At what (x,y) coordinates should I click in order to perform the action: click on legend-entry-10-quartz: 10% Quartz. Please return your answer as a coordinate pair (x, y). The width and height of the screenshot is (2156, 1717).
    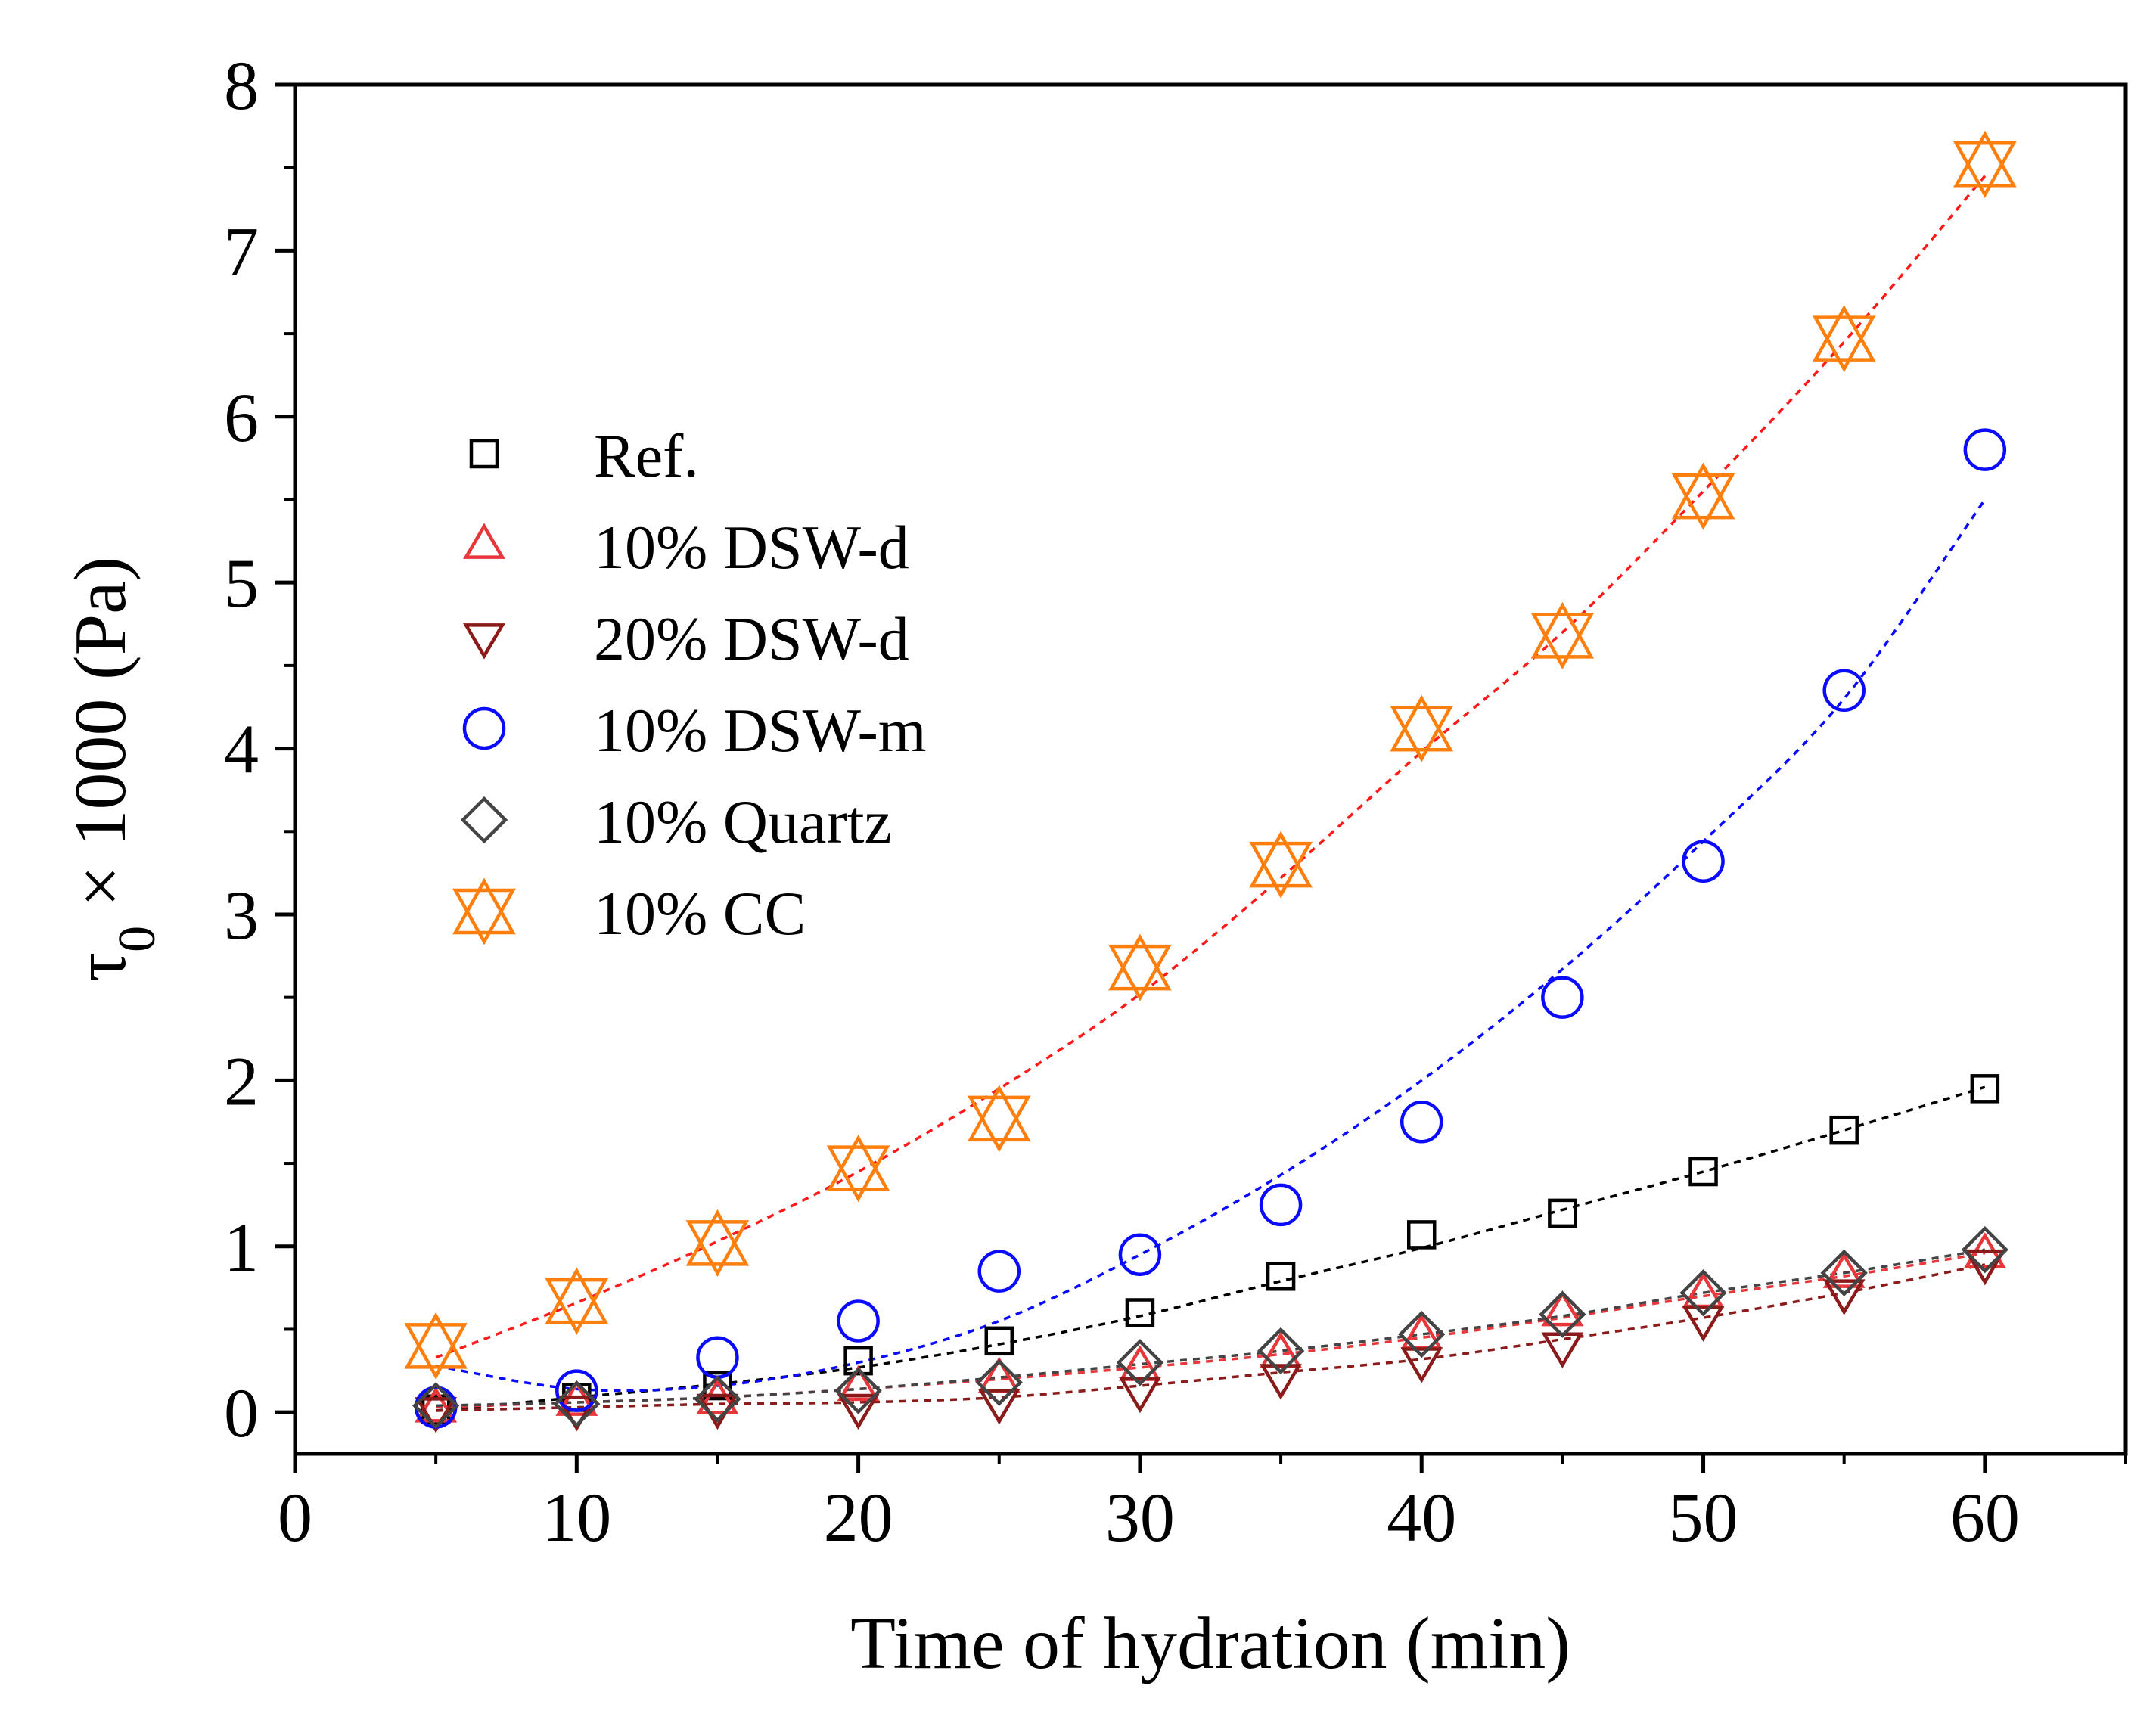
    Looking at the image, I should click on (676, 821).